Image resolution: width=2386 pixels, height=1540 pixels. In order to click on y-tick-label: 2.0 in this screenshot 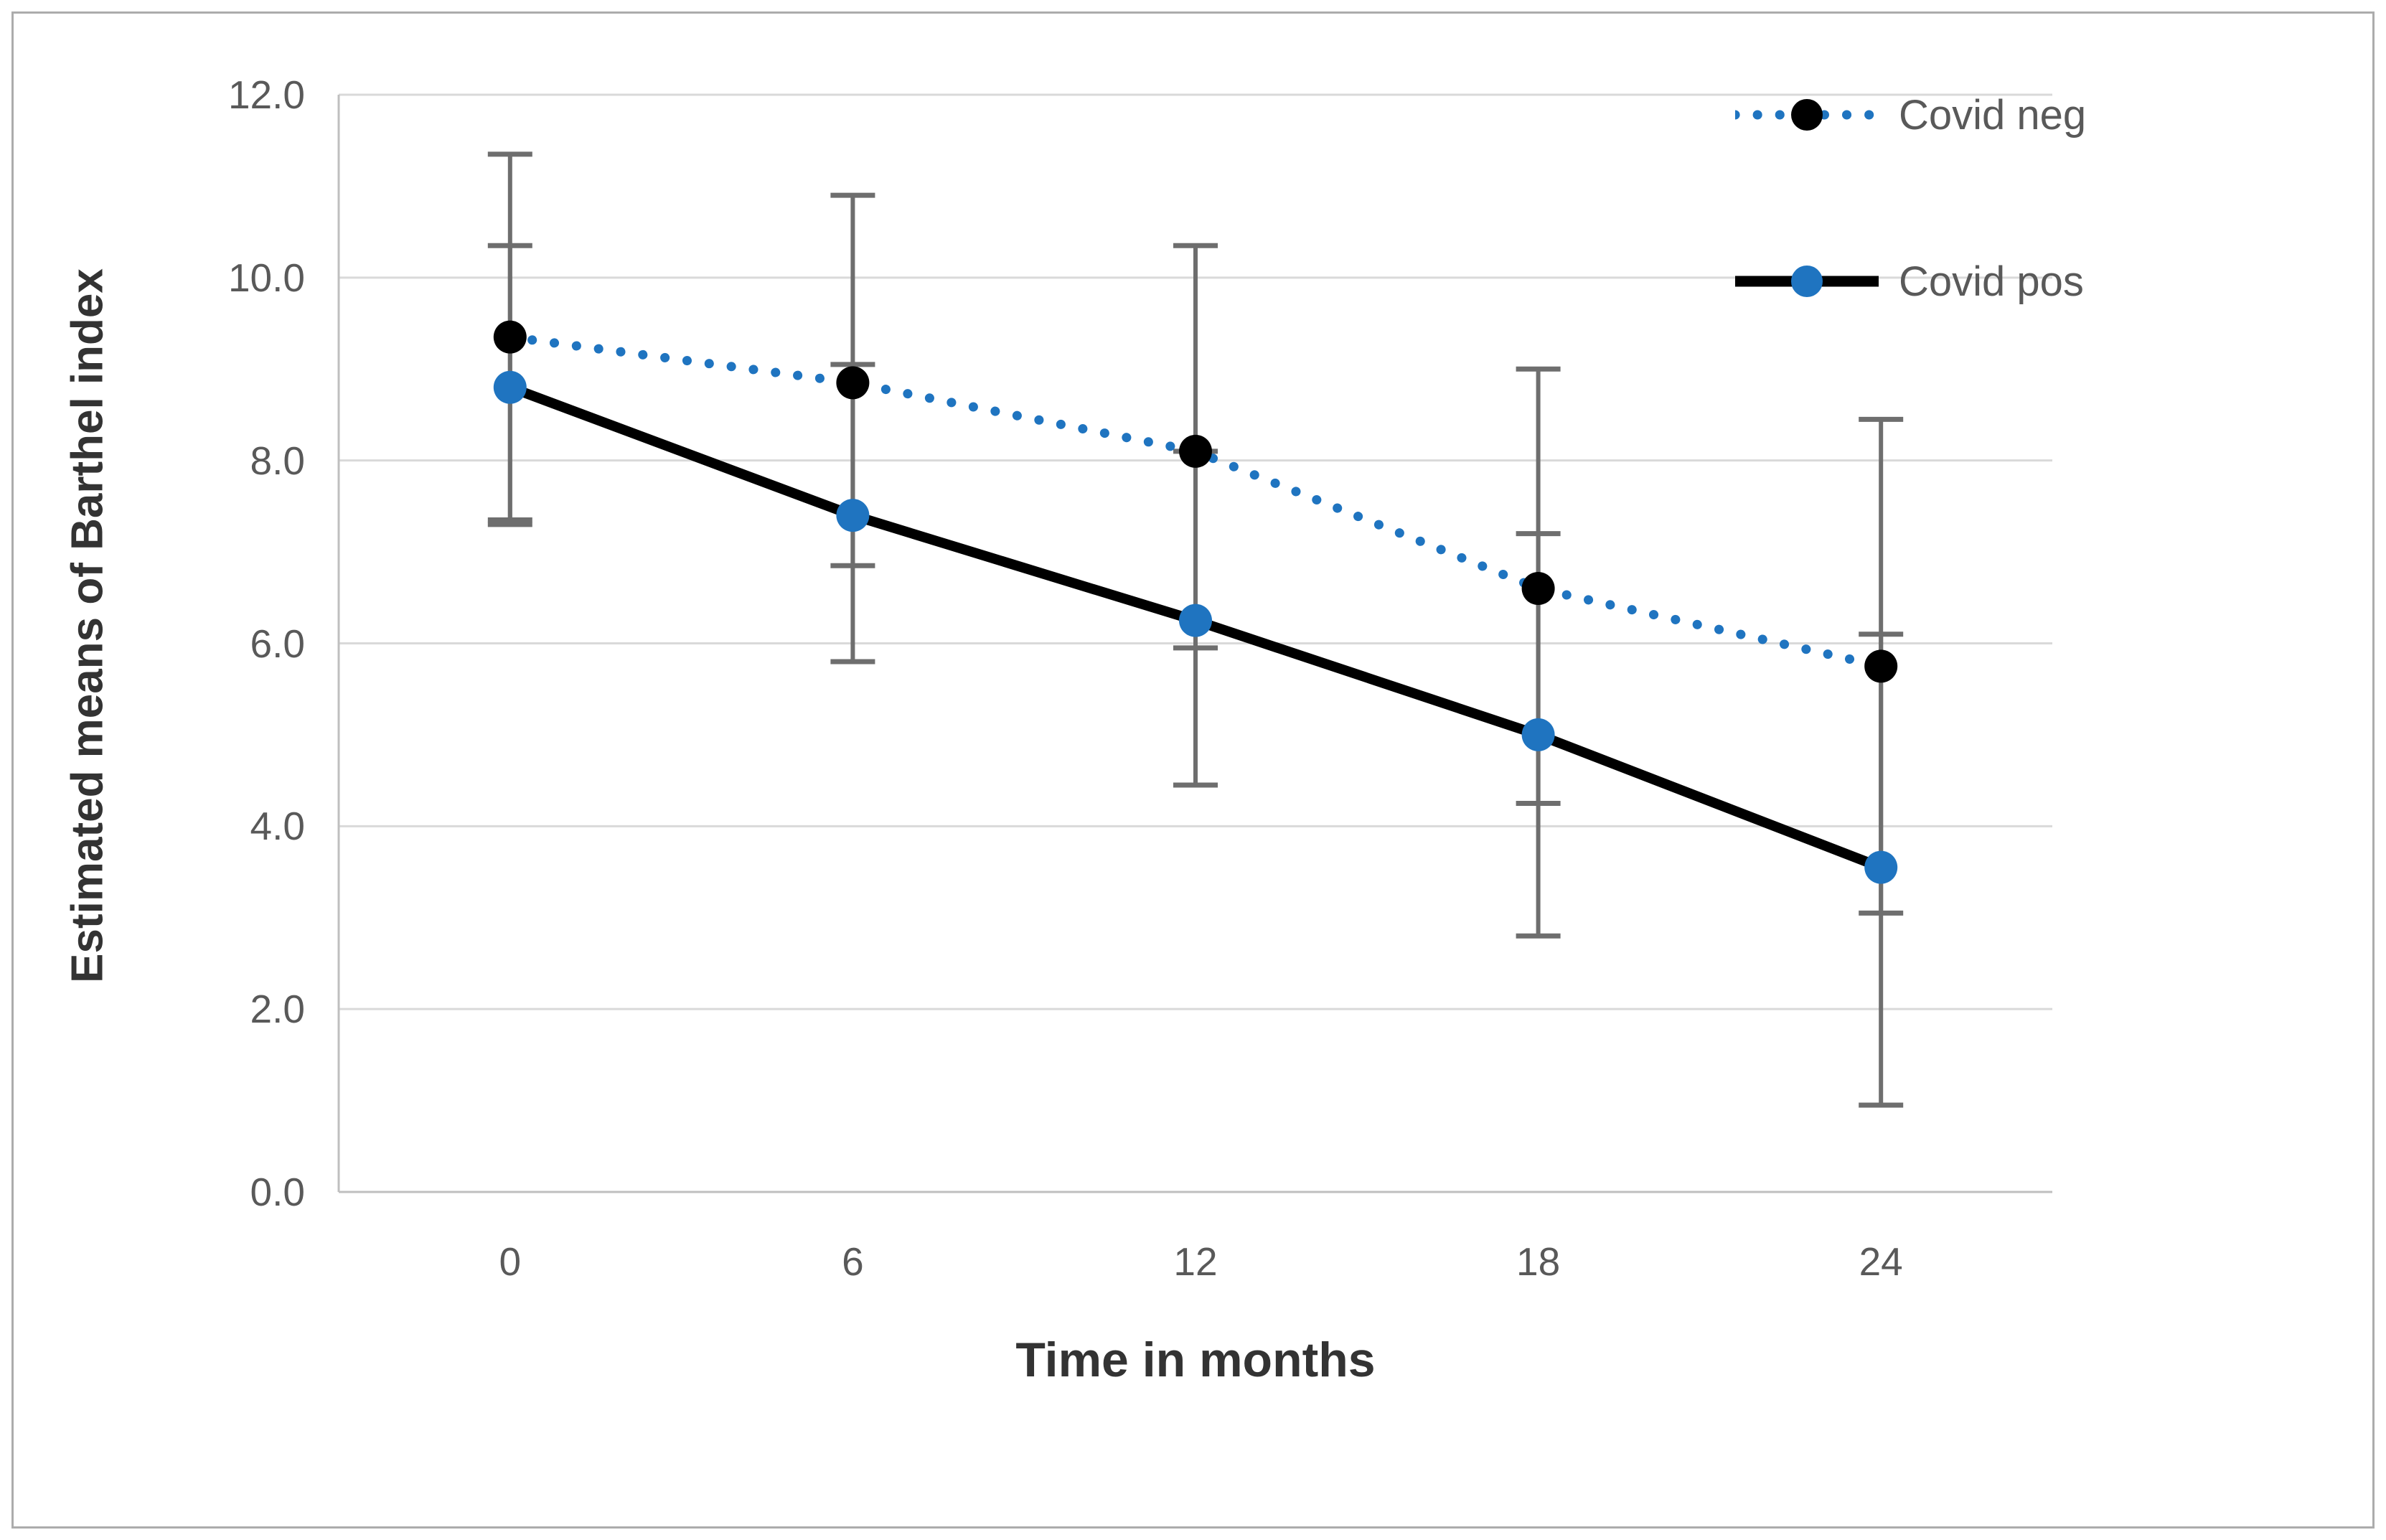, I will do `click(277, 1009)`.